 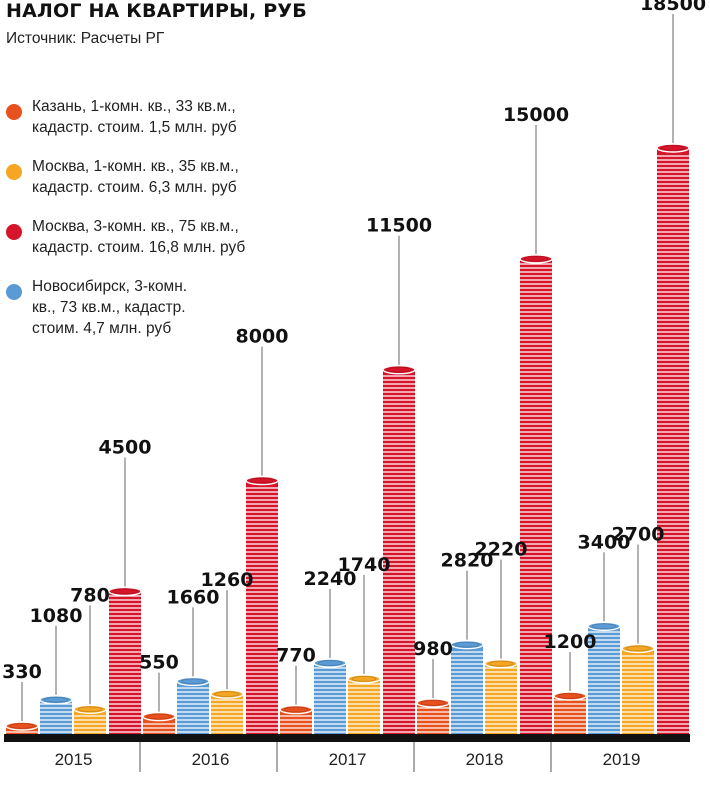 What do you see at coordinates (22, 672) in the screenshot?
I see `value-label: 330` at bounding box center [22, 672].